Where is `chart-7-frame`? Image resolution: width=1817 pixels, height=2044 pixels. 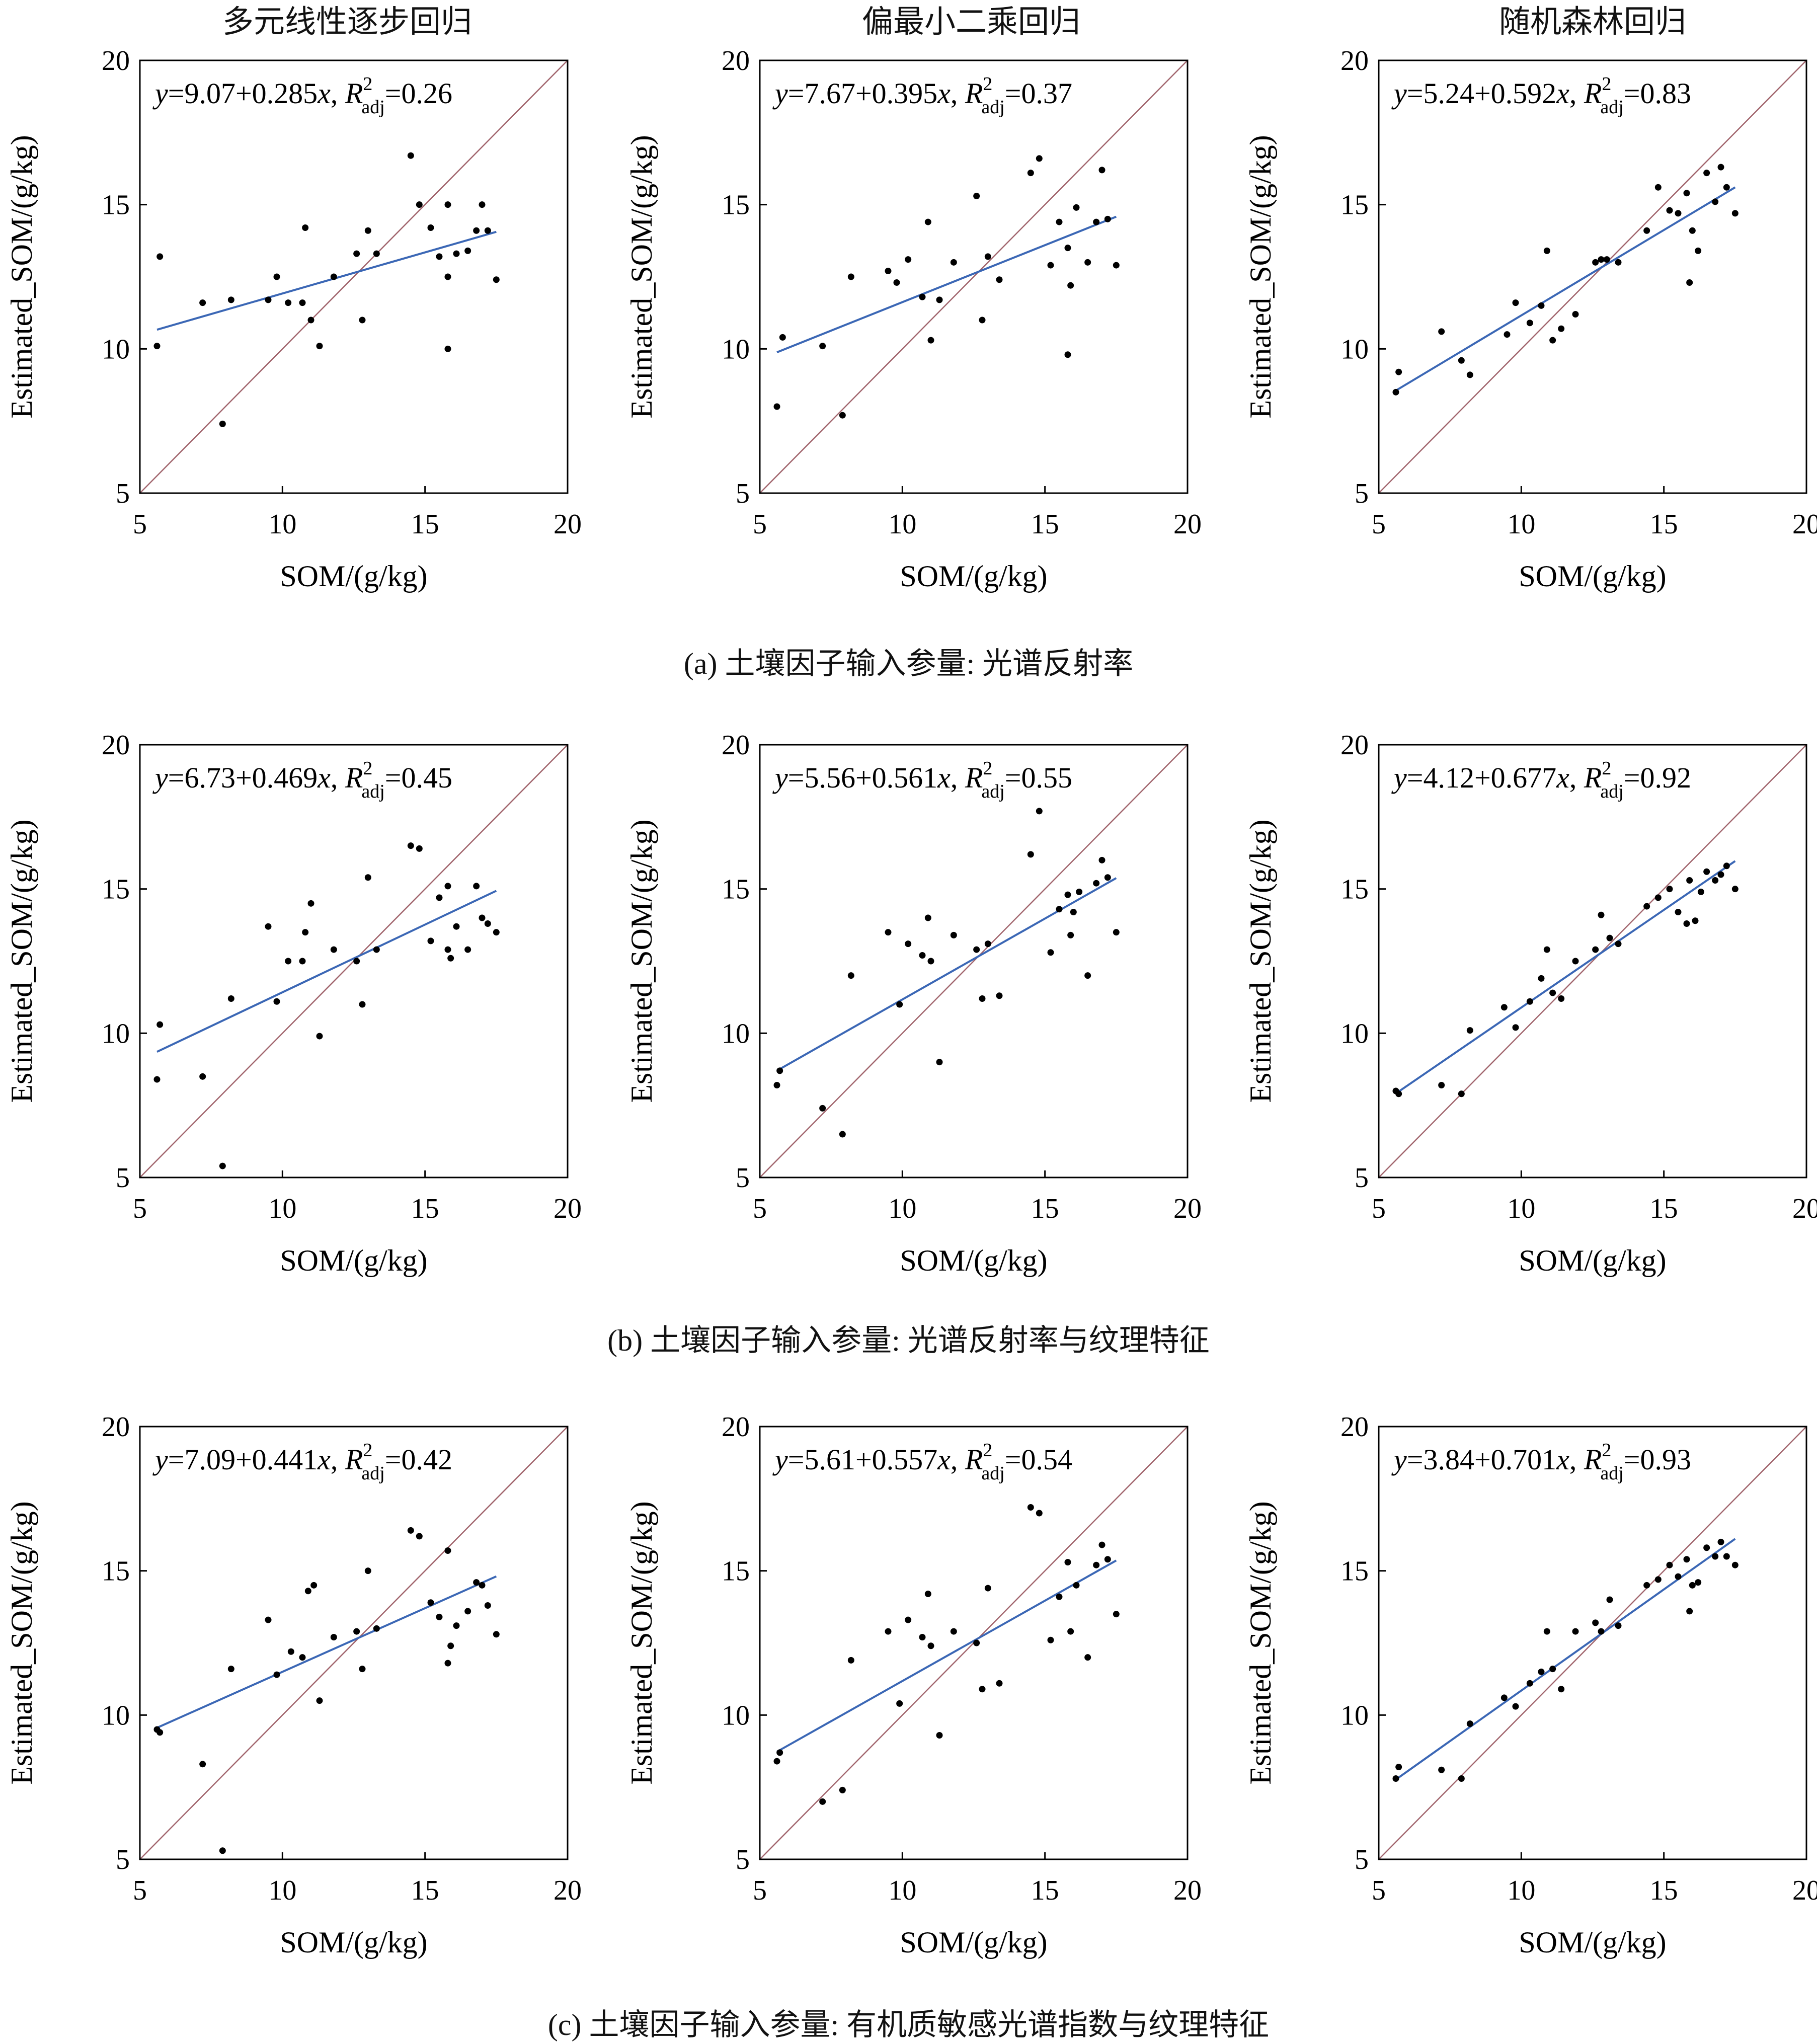 chart-7-frame is located at coordinates (354, 1643).